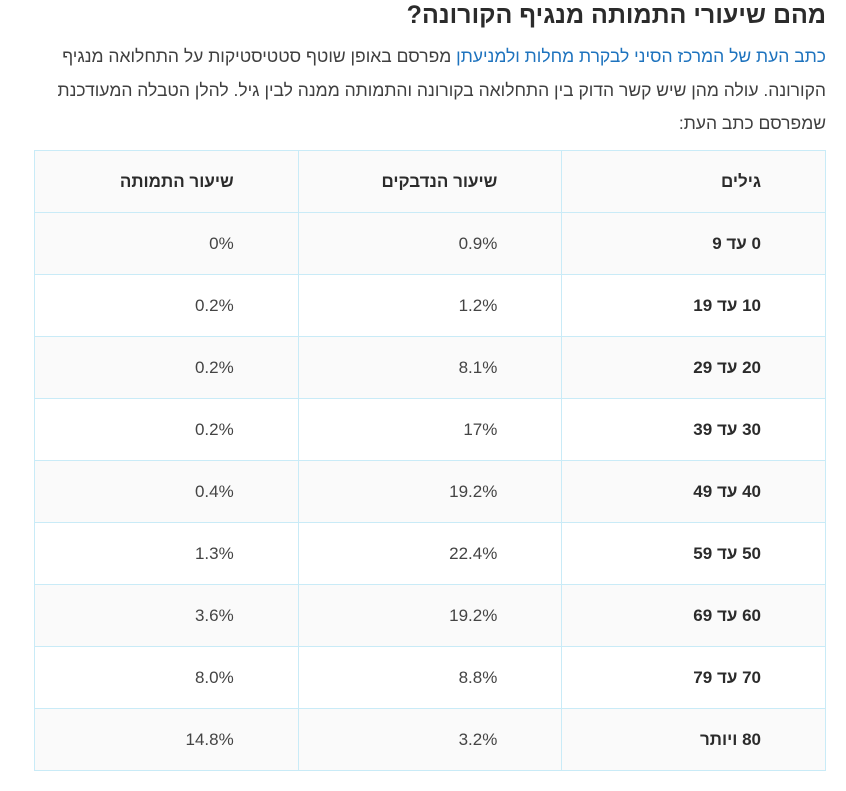 The image size is (846, 791). What do you see at coordinates (166, 491) in the screenshot?
I see `cell-mortality: 0.4%` at bounding box center [166, 491].